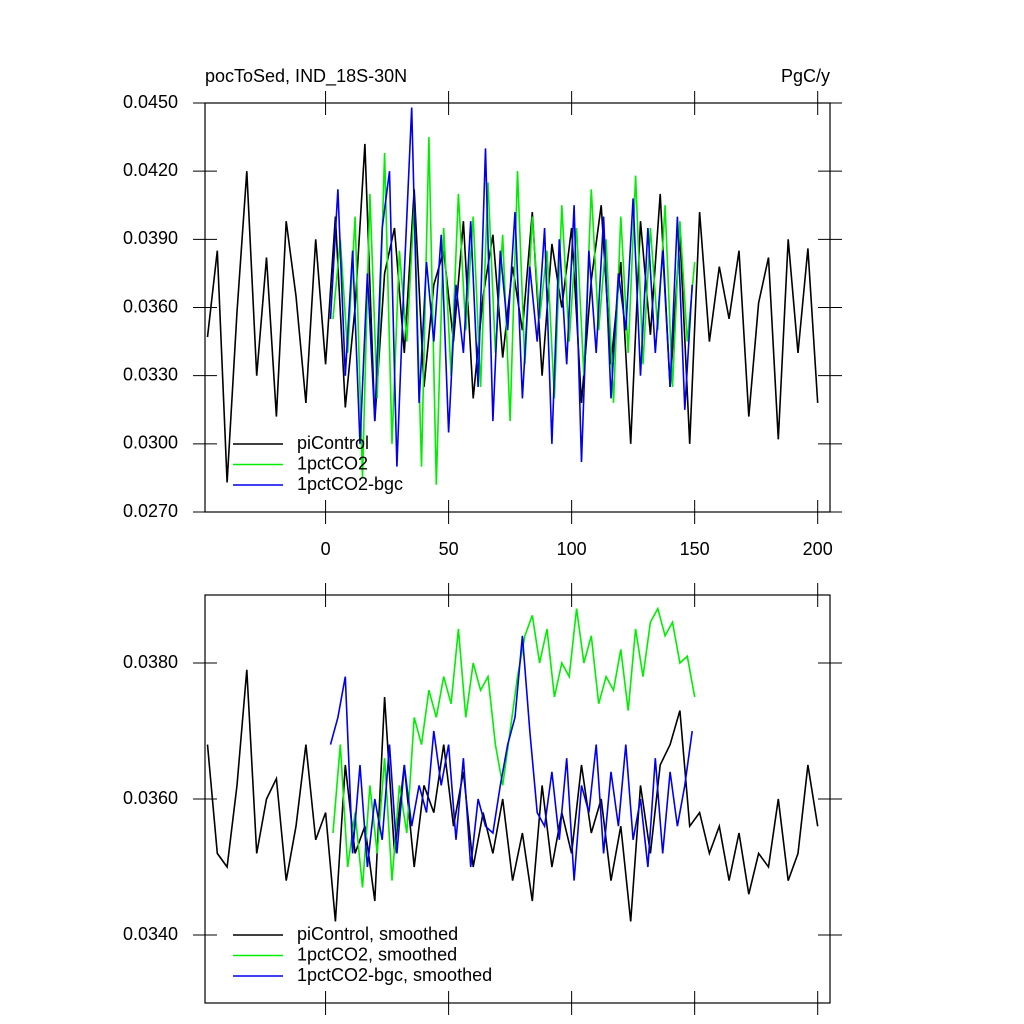 This screenshot has width=1024, height=1024. I want to click on legend-label: piControl, so click(333, 443).